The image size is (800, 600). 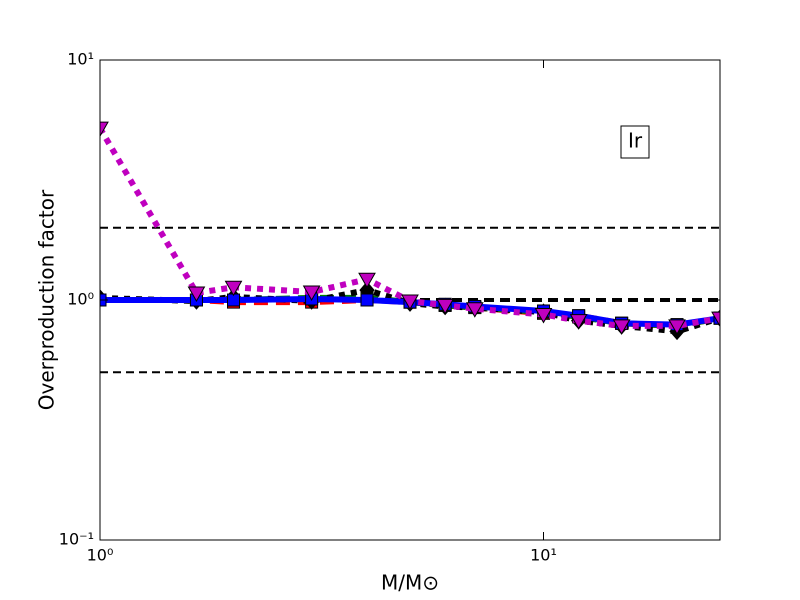 I want to click on y-tick-label: 10⁻¹, so click(x=76, y=539).